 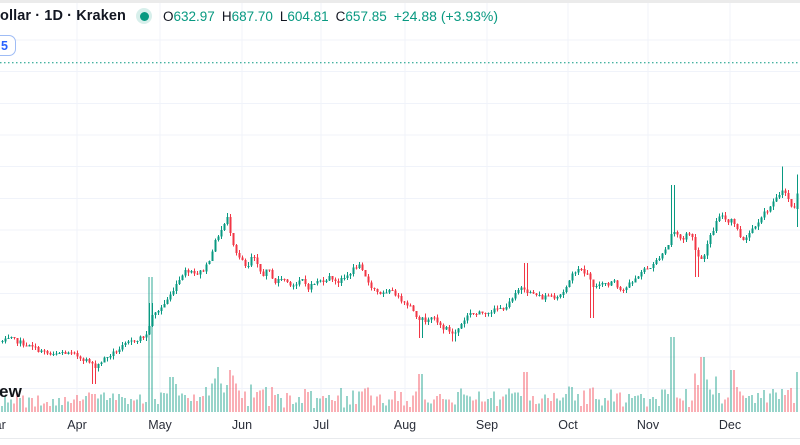 I want to click on time-axis: Mar Apr May Jun Jul Aug Sep Oct Nov Dec, so click(x=400, y=425).